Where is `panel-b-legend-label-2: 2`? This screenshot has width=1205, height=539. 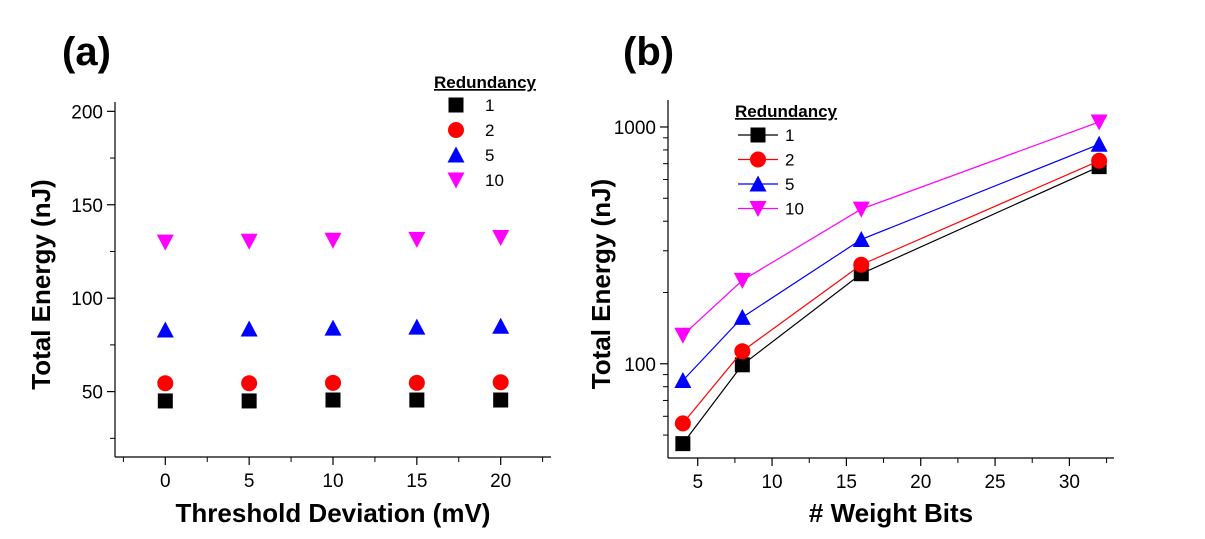 panel-b-legend-label-2: 2 is located at coordinates (789, 160).